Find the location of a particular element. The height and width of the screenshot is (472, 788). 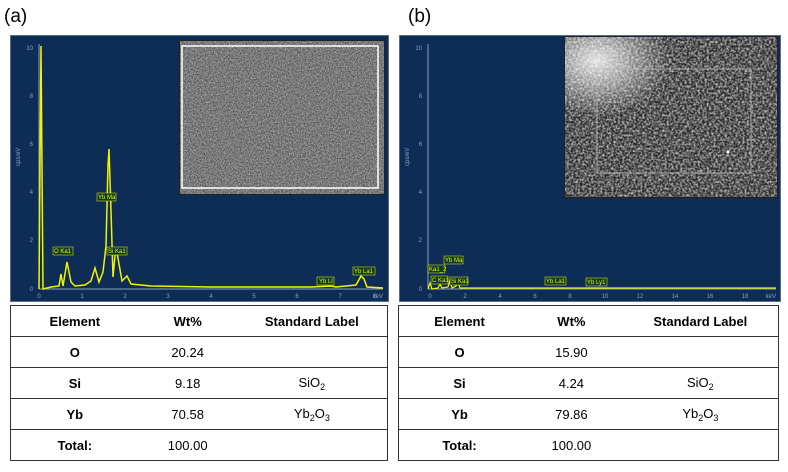

peak-label: O Ka1 is located at coordinates (63, 252).